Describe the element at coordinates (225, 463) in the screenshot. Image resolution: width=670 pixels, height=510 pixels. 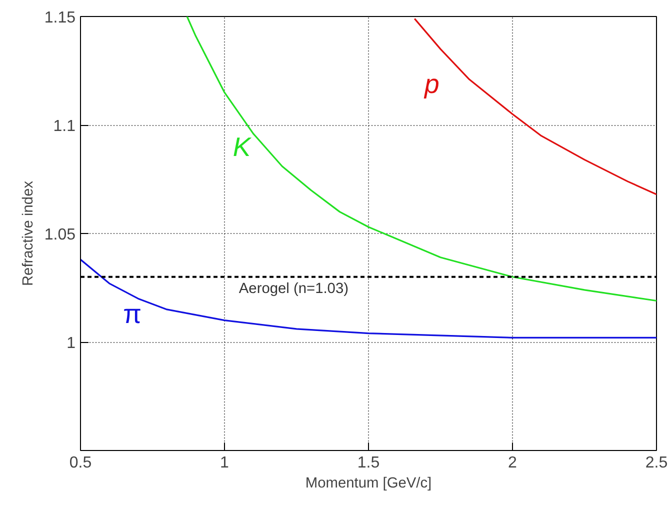
I see `x-tick-label: 1` at that location.